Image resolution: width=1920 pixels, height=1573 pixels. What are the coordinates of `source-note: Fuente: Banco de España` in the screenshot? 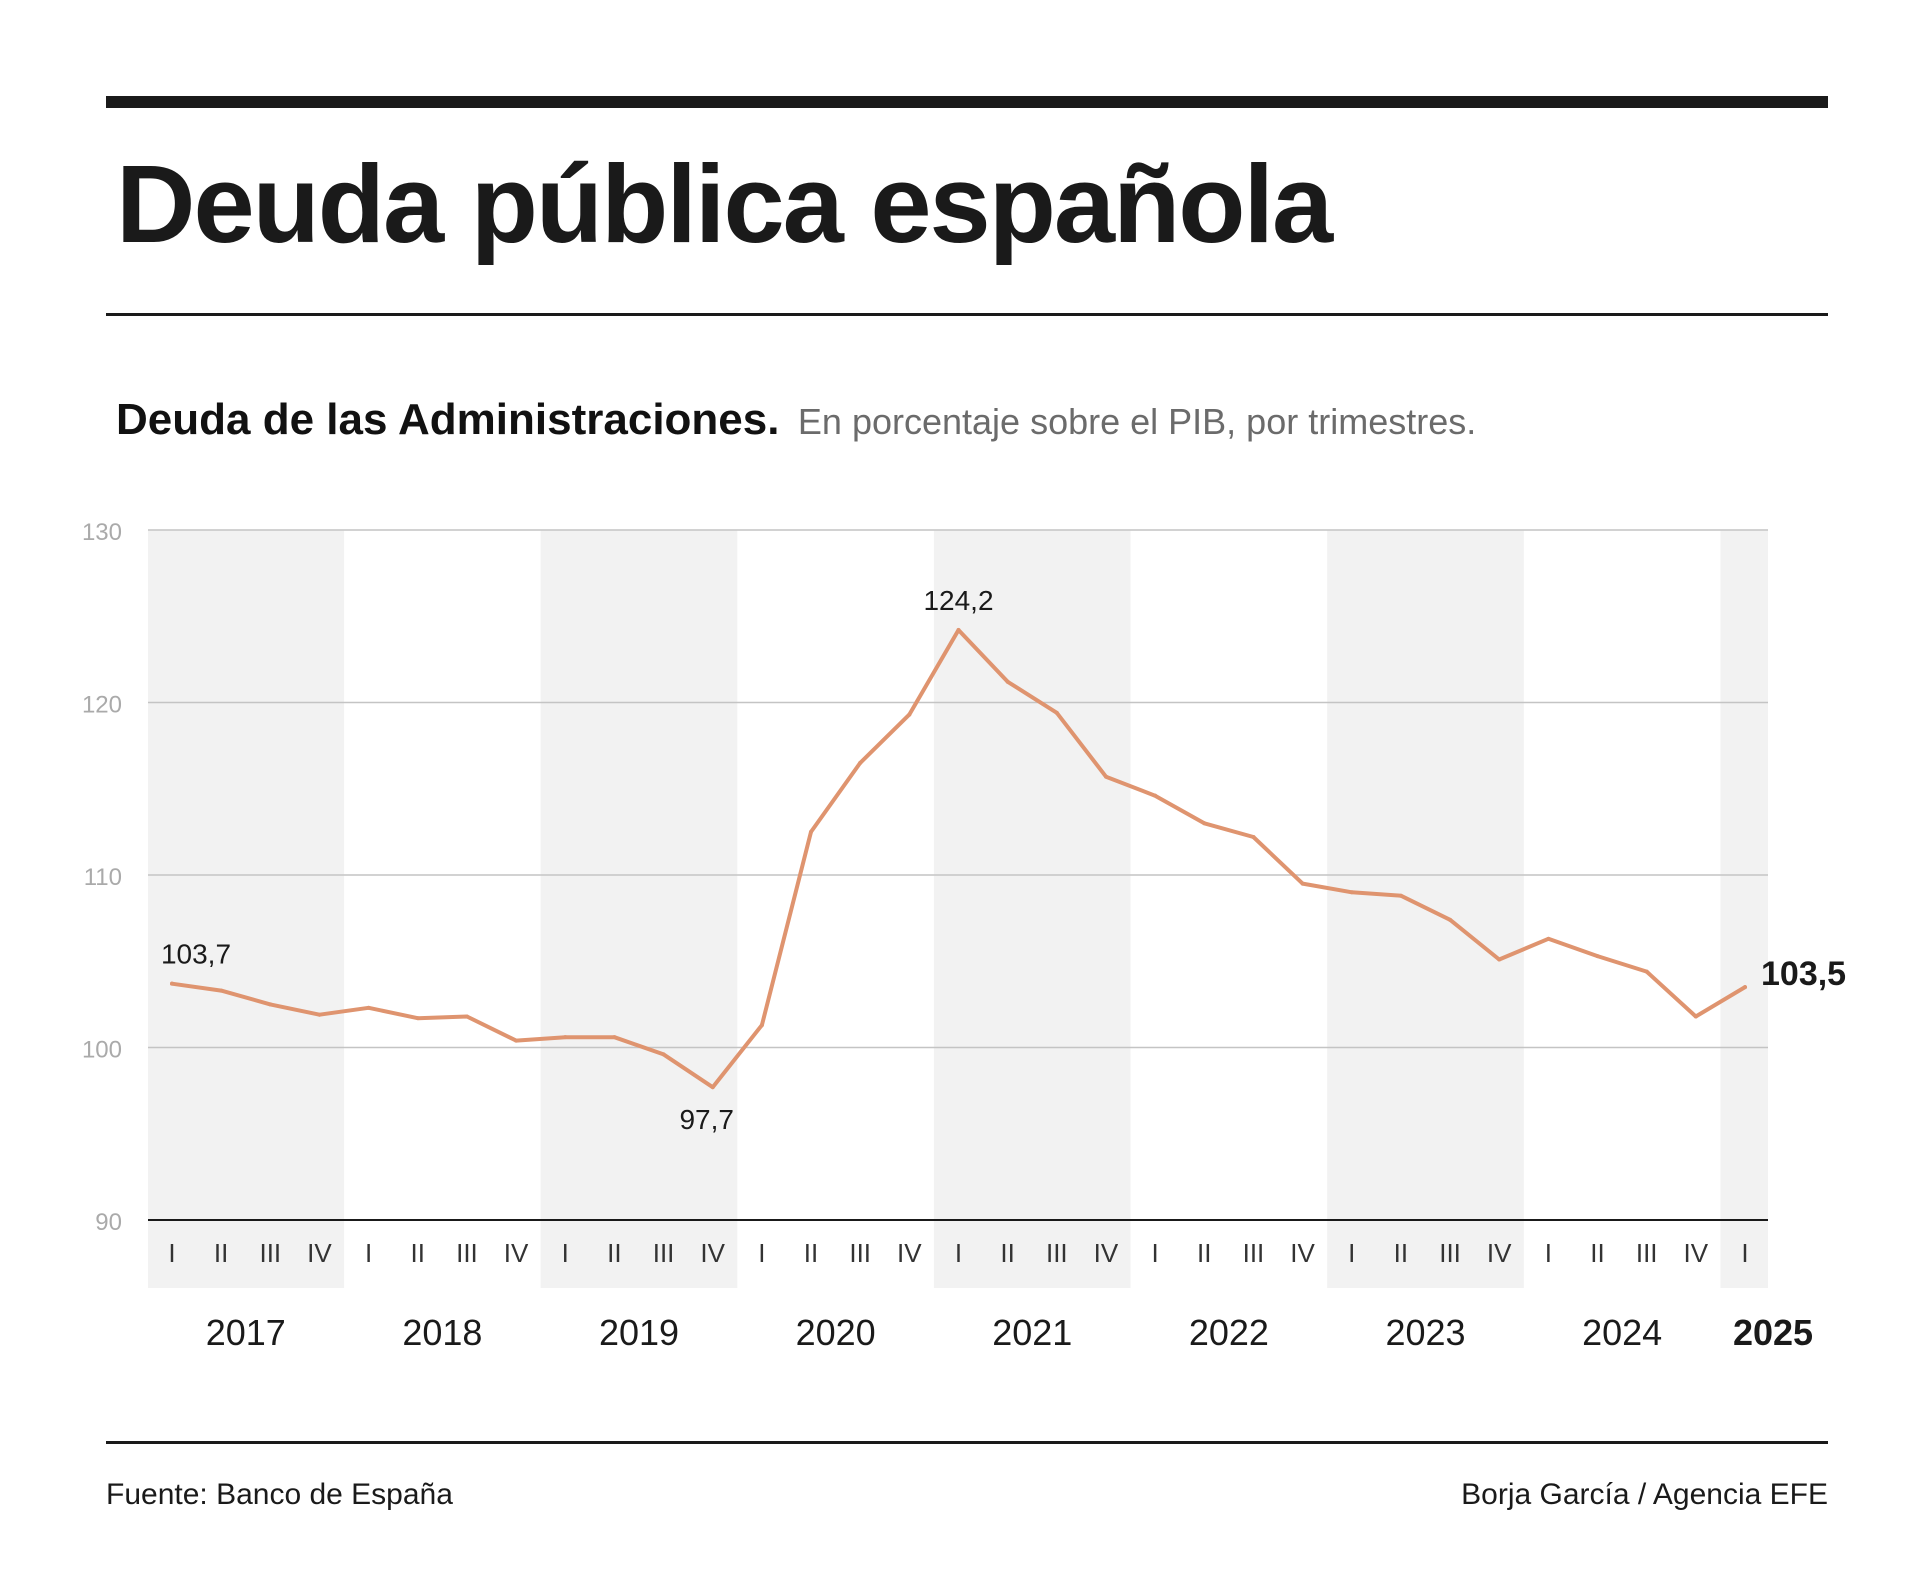 It's located at (279, 1494).